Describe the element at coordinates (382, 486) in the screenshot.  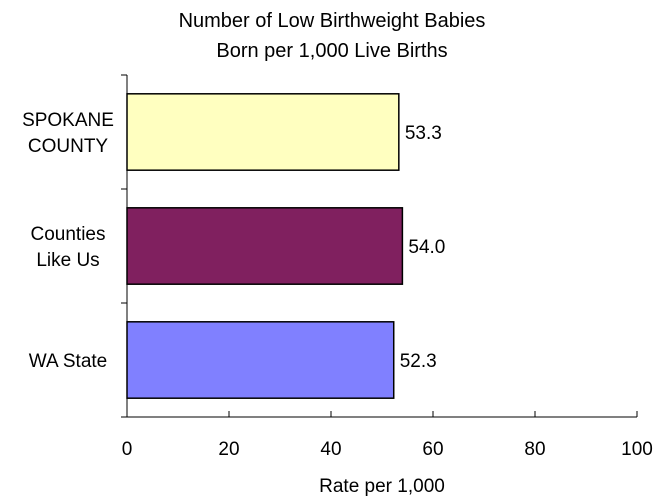
I see `x-axis-label: Rate per 1,000` at that location.